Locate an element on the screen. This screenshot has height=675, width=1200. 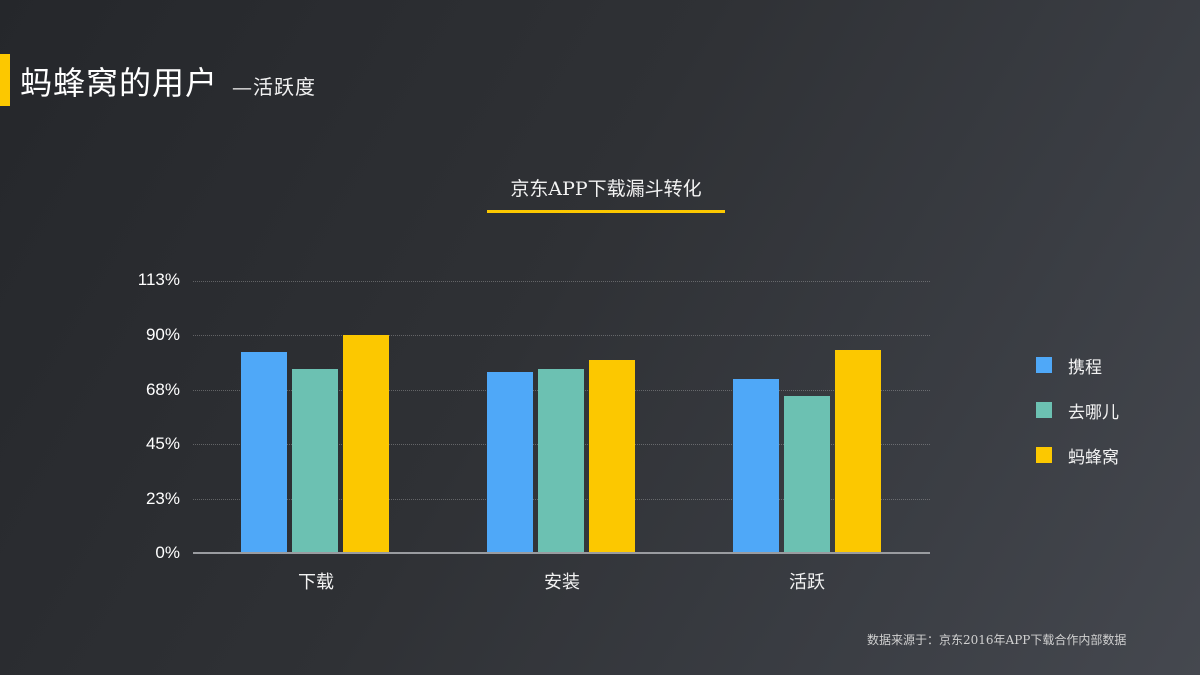
chart-title: 京东APP下载漏斗转化 is located at coordinates (606, 189).